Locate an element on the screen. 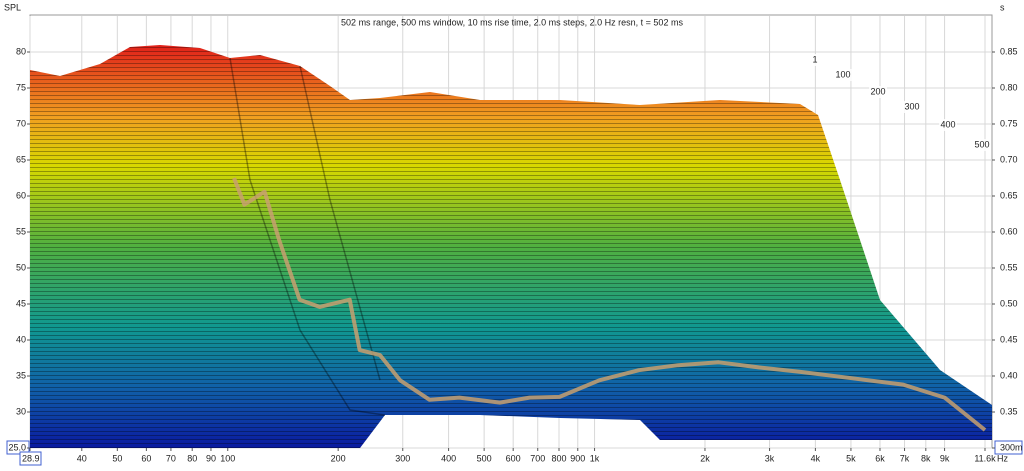 Image resolution: width=1024 pixels, height=471 pixels. time-label: 1 is located at coordinates (814, 59).